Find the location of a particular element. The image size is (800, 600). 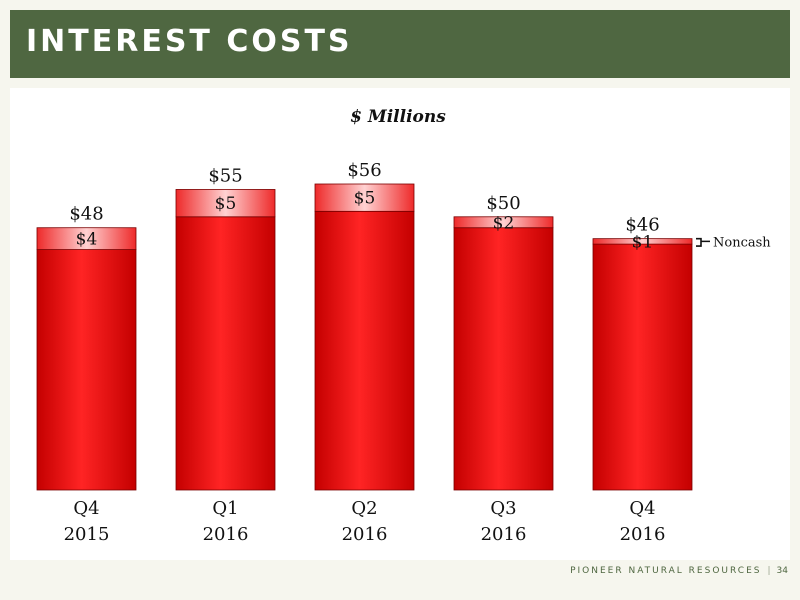

category-year-1: 2016 is located at coordinates (226, 534).